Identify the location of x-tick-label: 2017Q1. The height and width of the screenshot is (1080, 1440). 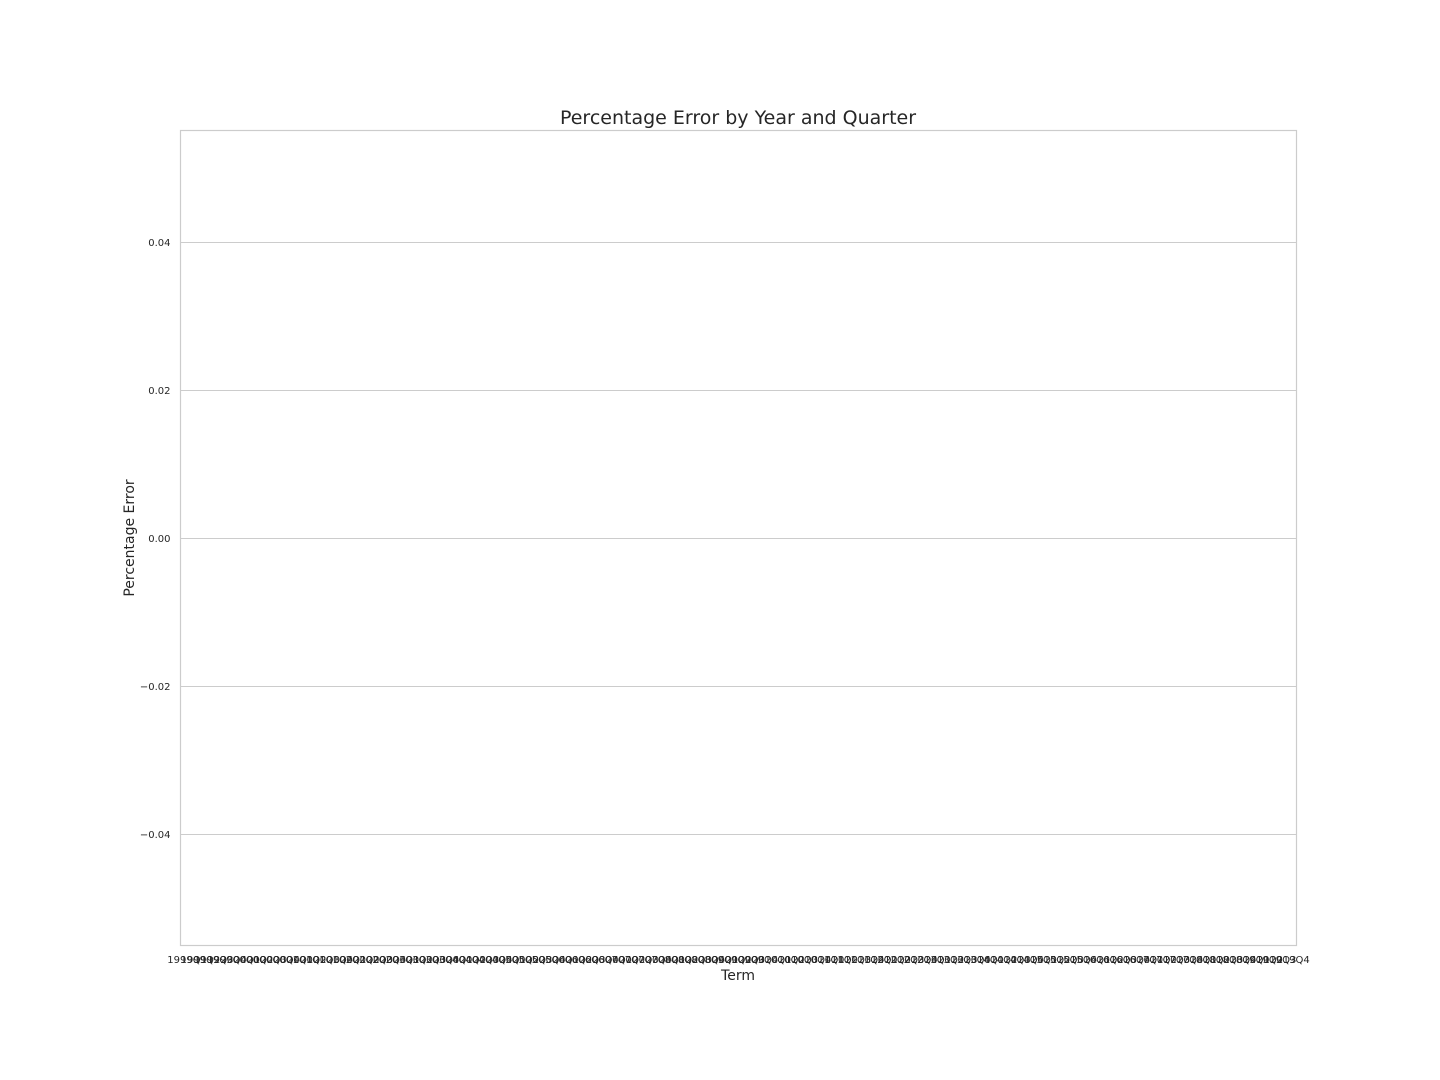
(1144, 960).